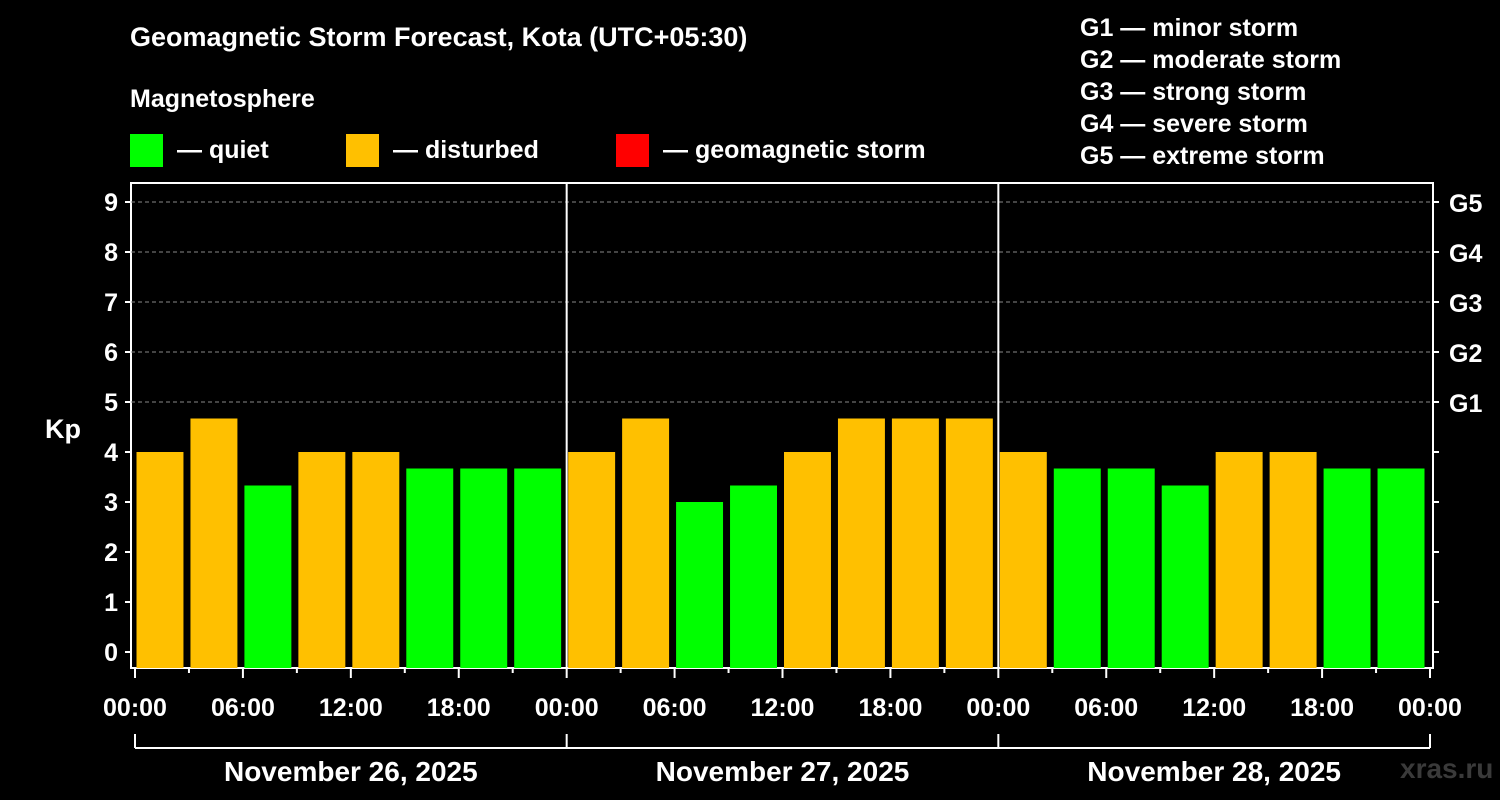 Image resolution: width=1500 pixels, height=800 pixels. I want to click on y-tick-label: 6, so click(111, 353).